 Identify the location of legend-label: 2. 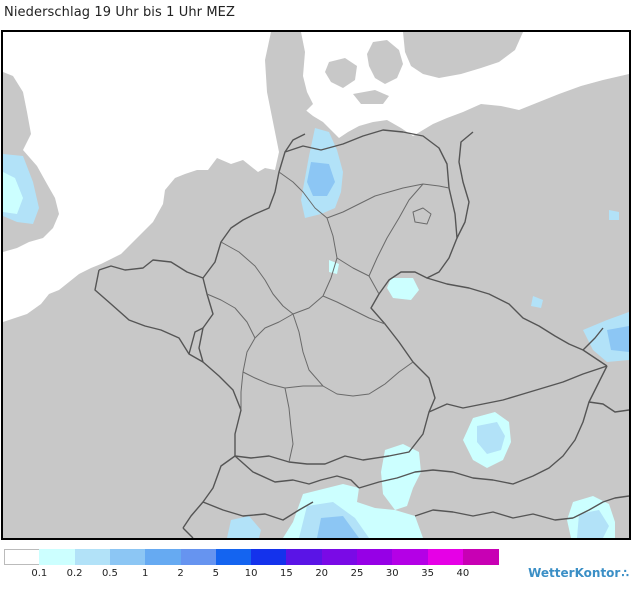
(180, 573).